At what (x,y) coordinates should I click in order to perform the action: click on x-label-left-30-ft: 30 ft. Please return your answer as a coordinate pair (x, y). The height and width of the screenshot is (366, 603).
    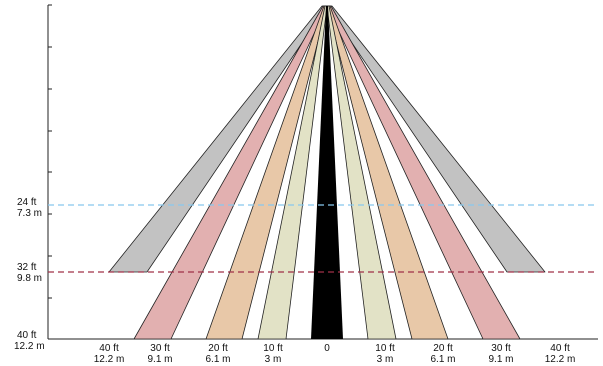
    Looking at the image, I should click on (160, 348).